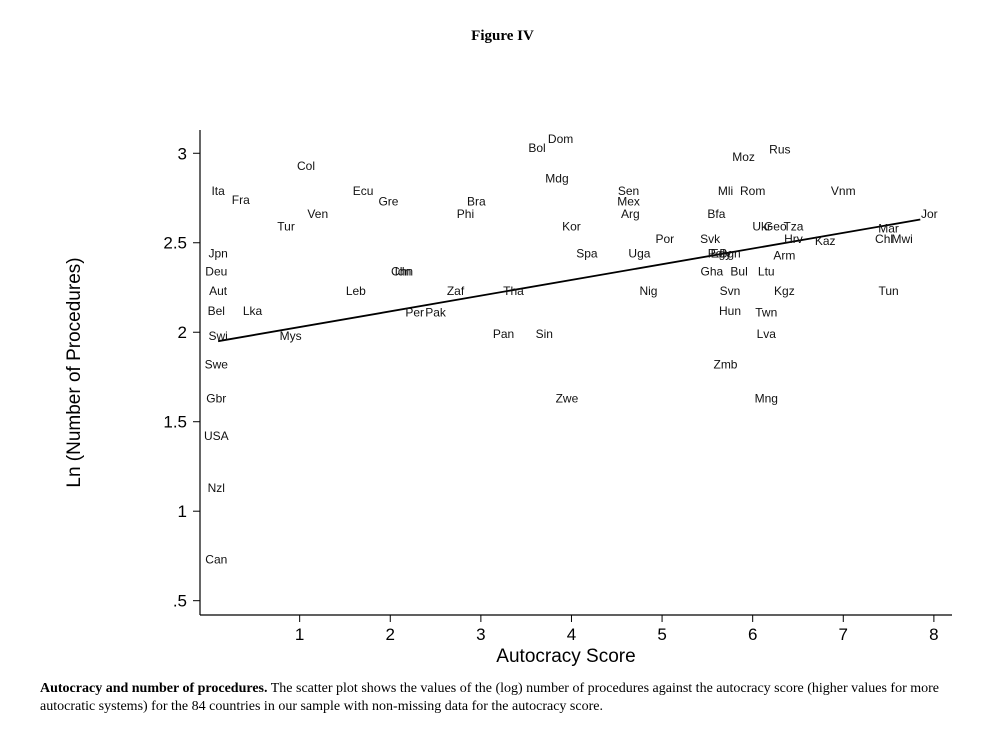  Describe the element at coordinates (766, 398) in the screenshot. I see `point-label: Mng` at that location.